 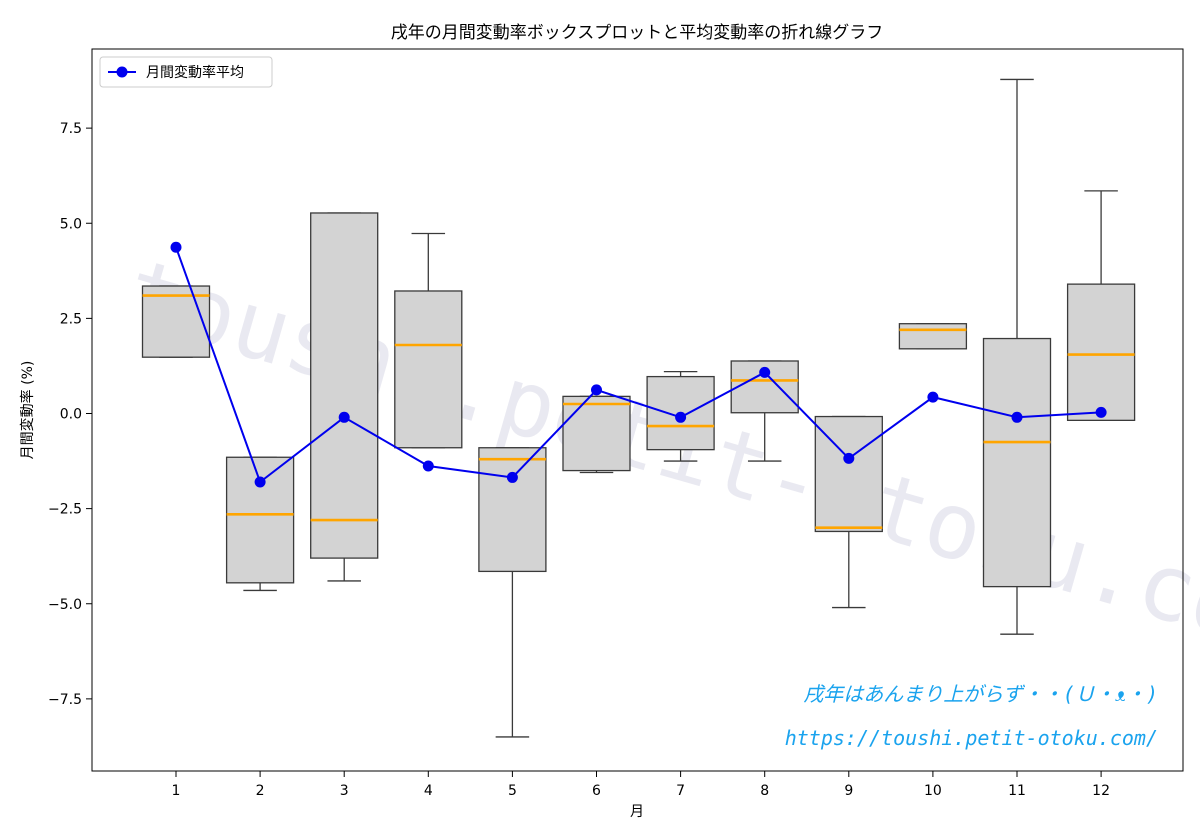 I want to click on y-axis: −7.5 −5.0 −2.5 0.0 2.5 5.0 7.5, so click(x=70, y=414).